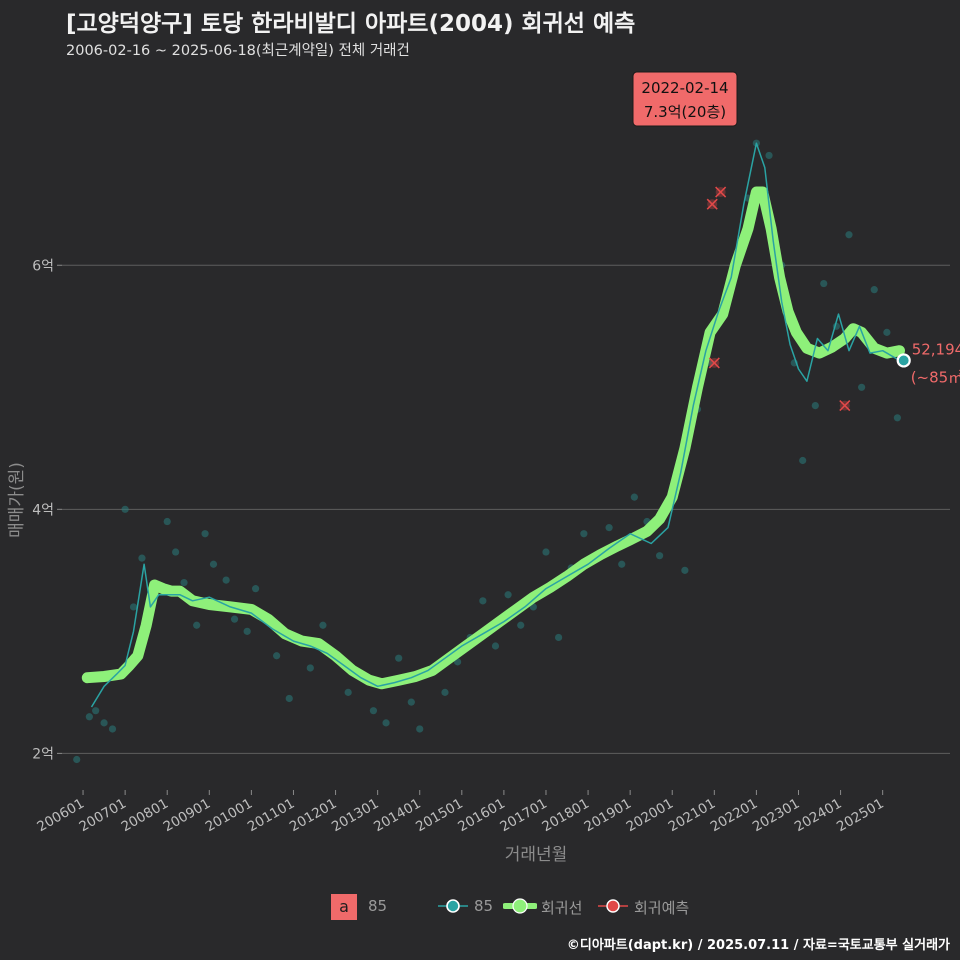  I want to click on x-tick-label: 201801, so click(565, 816).